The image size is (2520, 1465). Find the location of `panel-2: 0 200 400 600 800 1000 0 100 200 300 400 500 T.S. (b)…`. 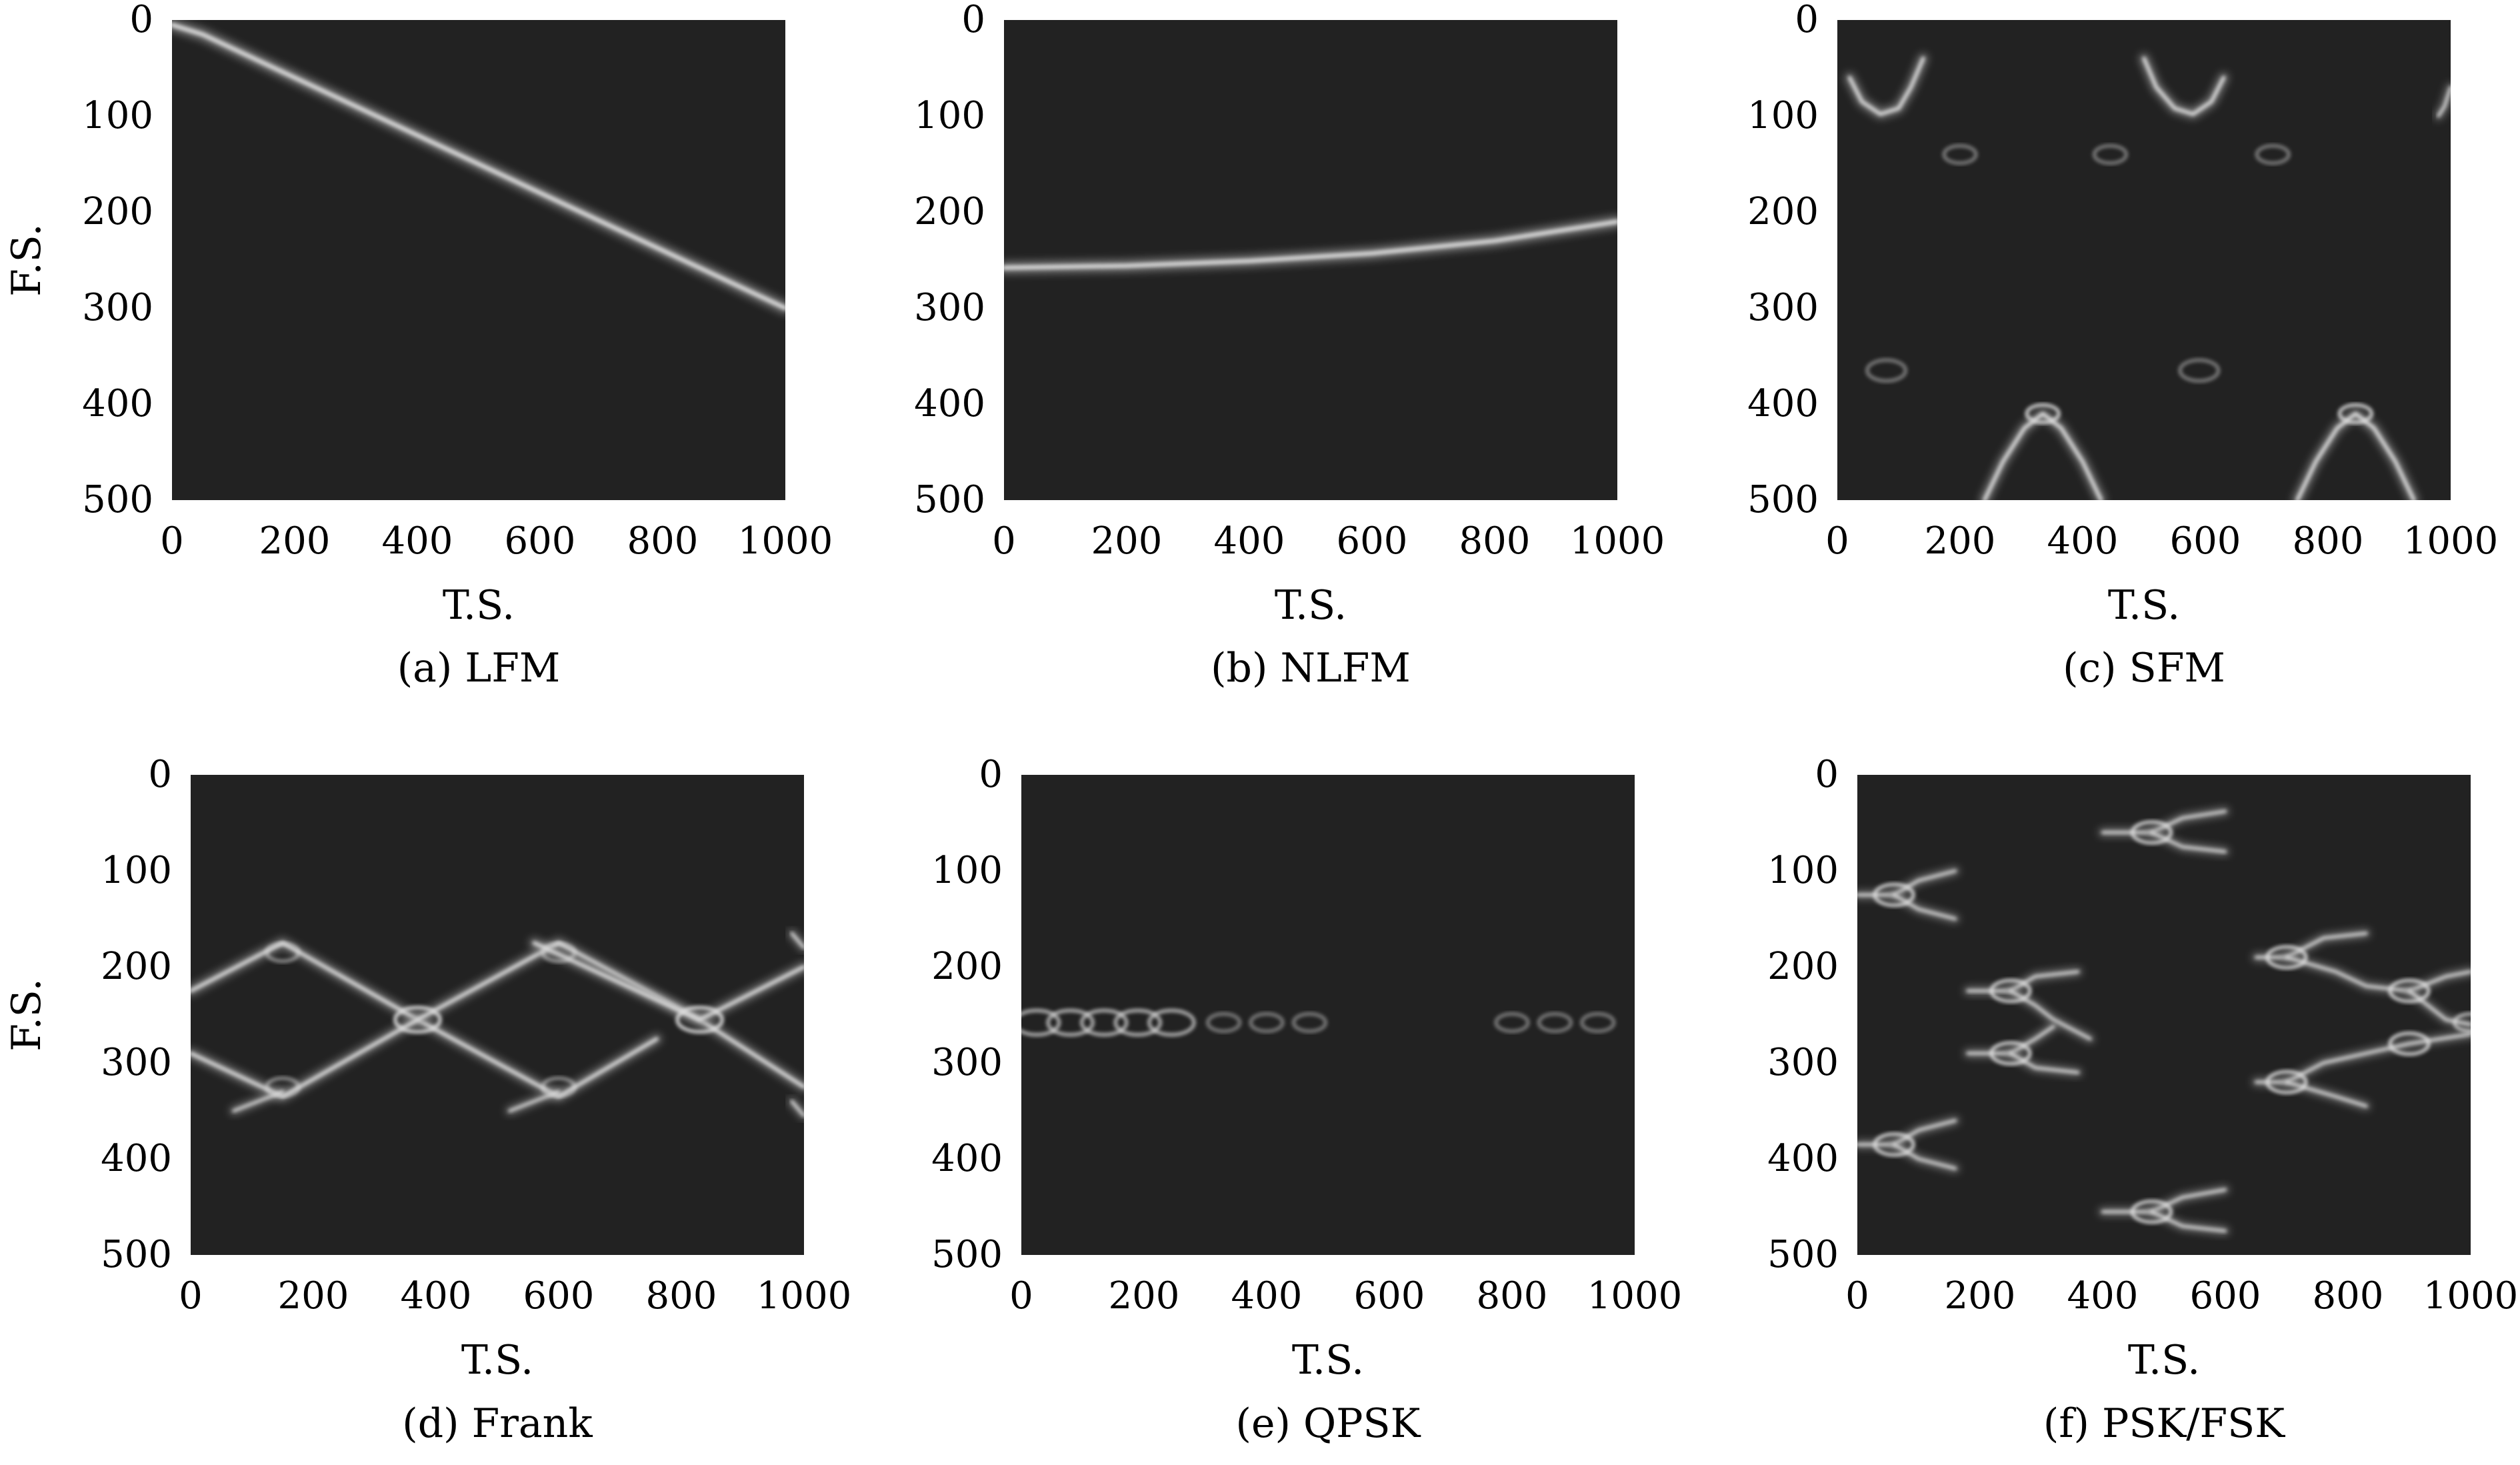

panel-2: 0 200 400 600 800 1000 0 100 200 300 400 500 T.S. (b)… is located at coordinates (1289, 345).